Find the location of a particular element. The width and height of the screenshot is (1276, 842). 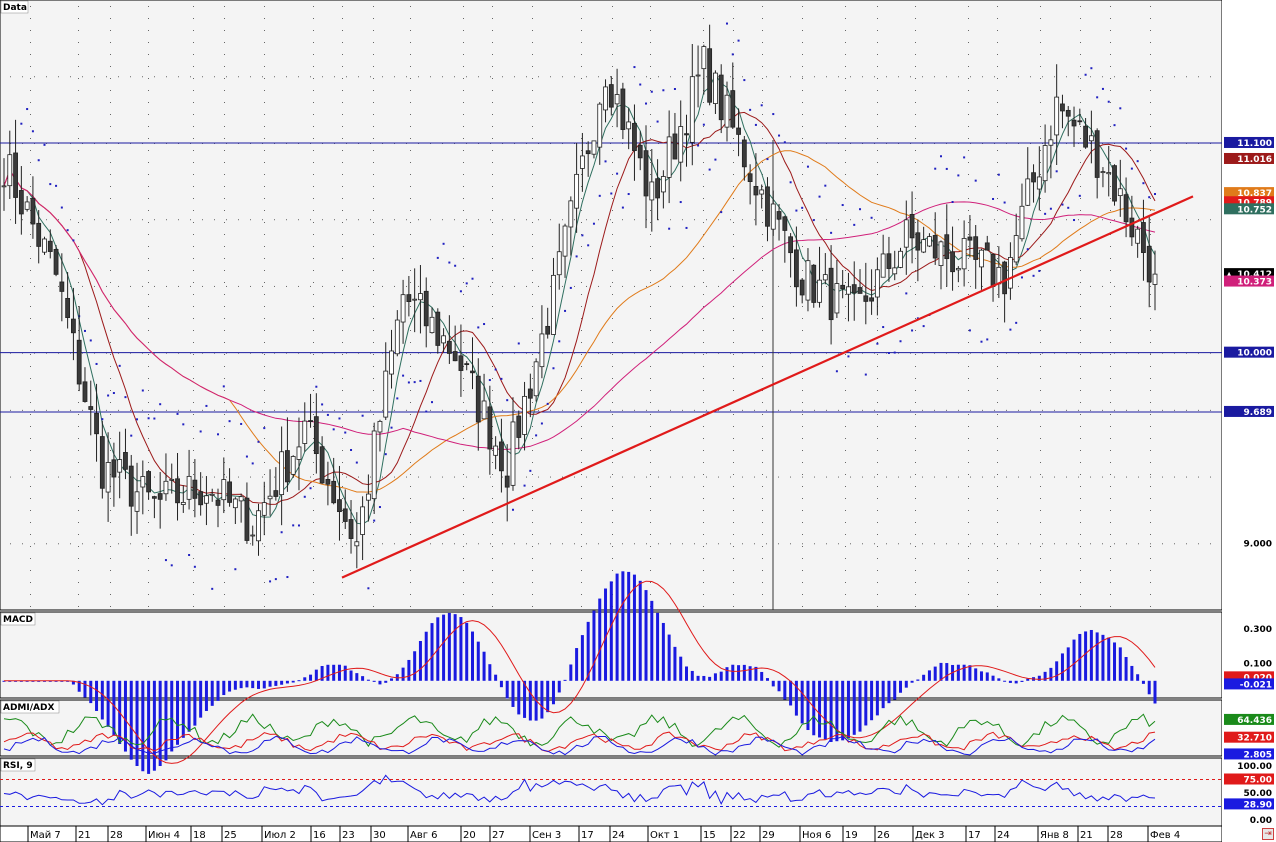

adx-panel is located at coordinates (611, 728).